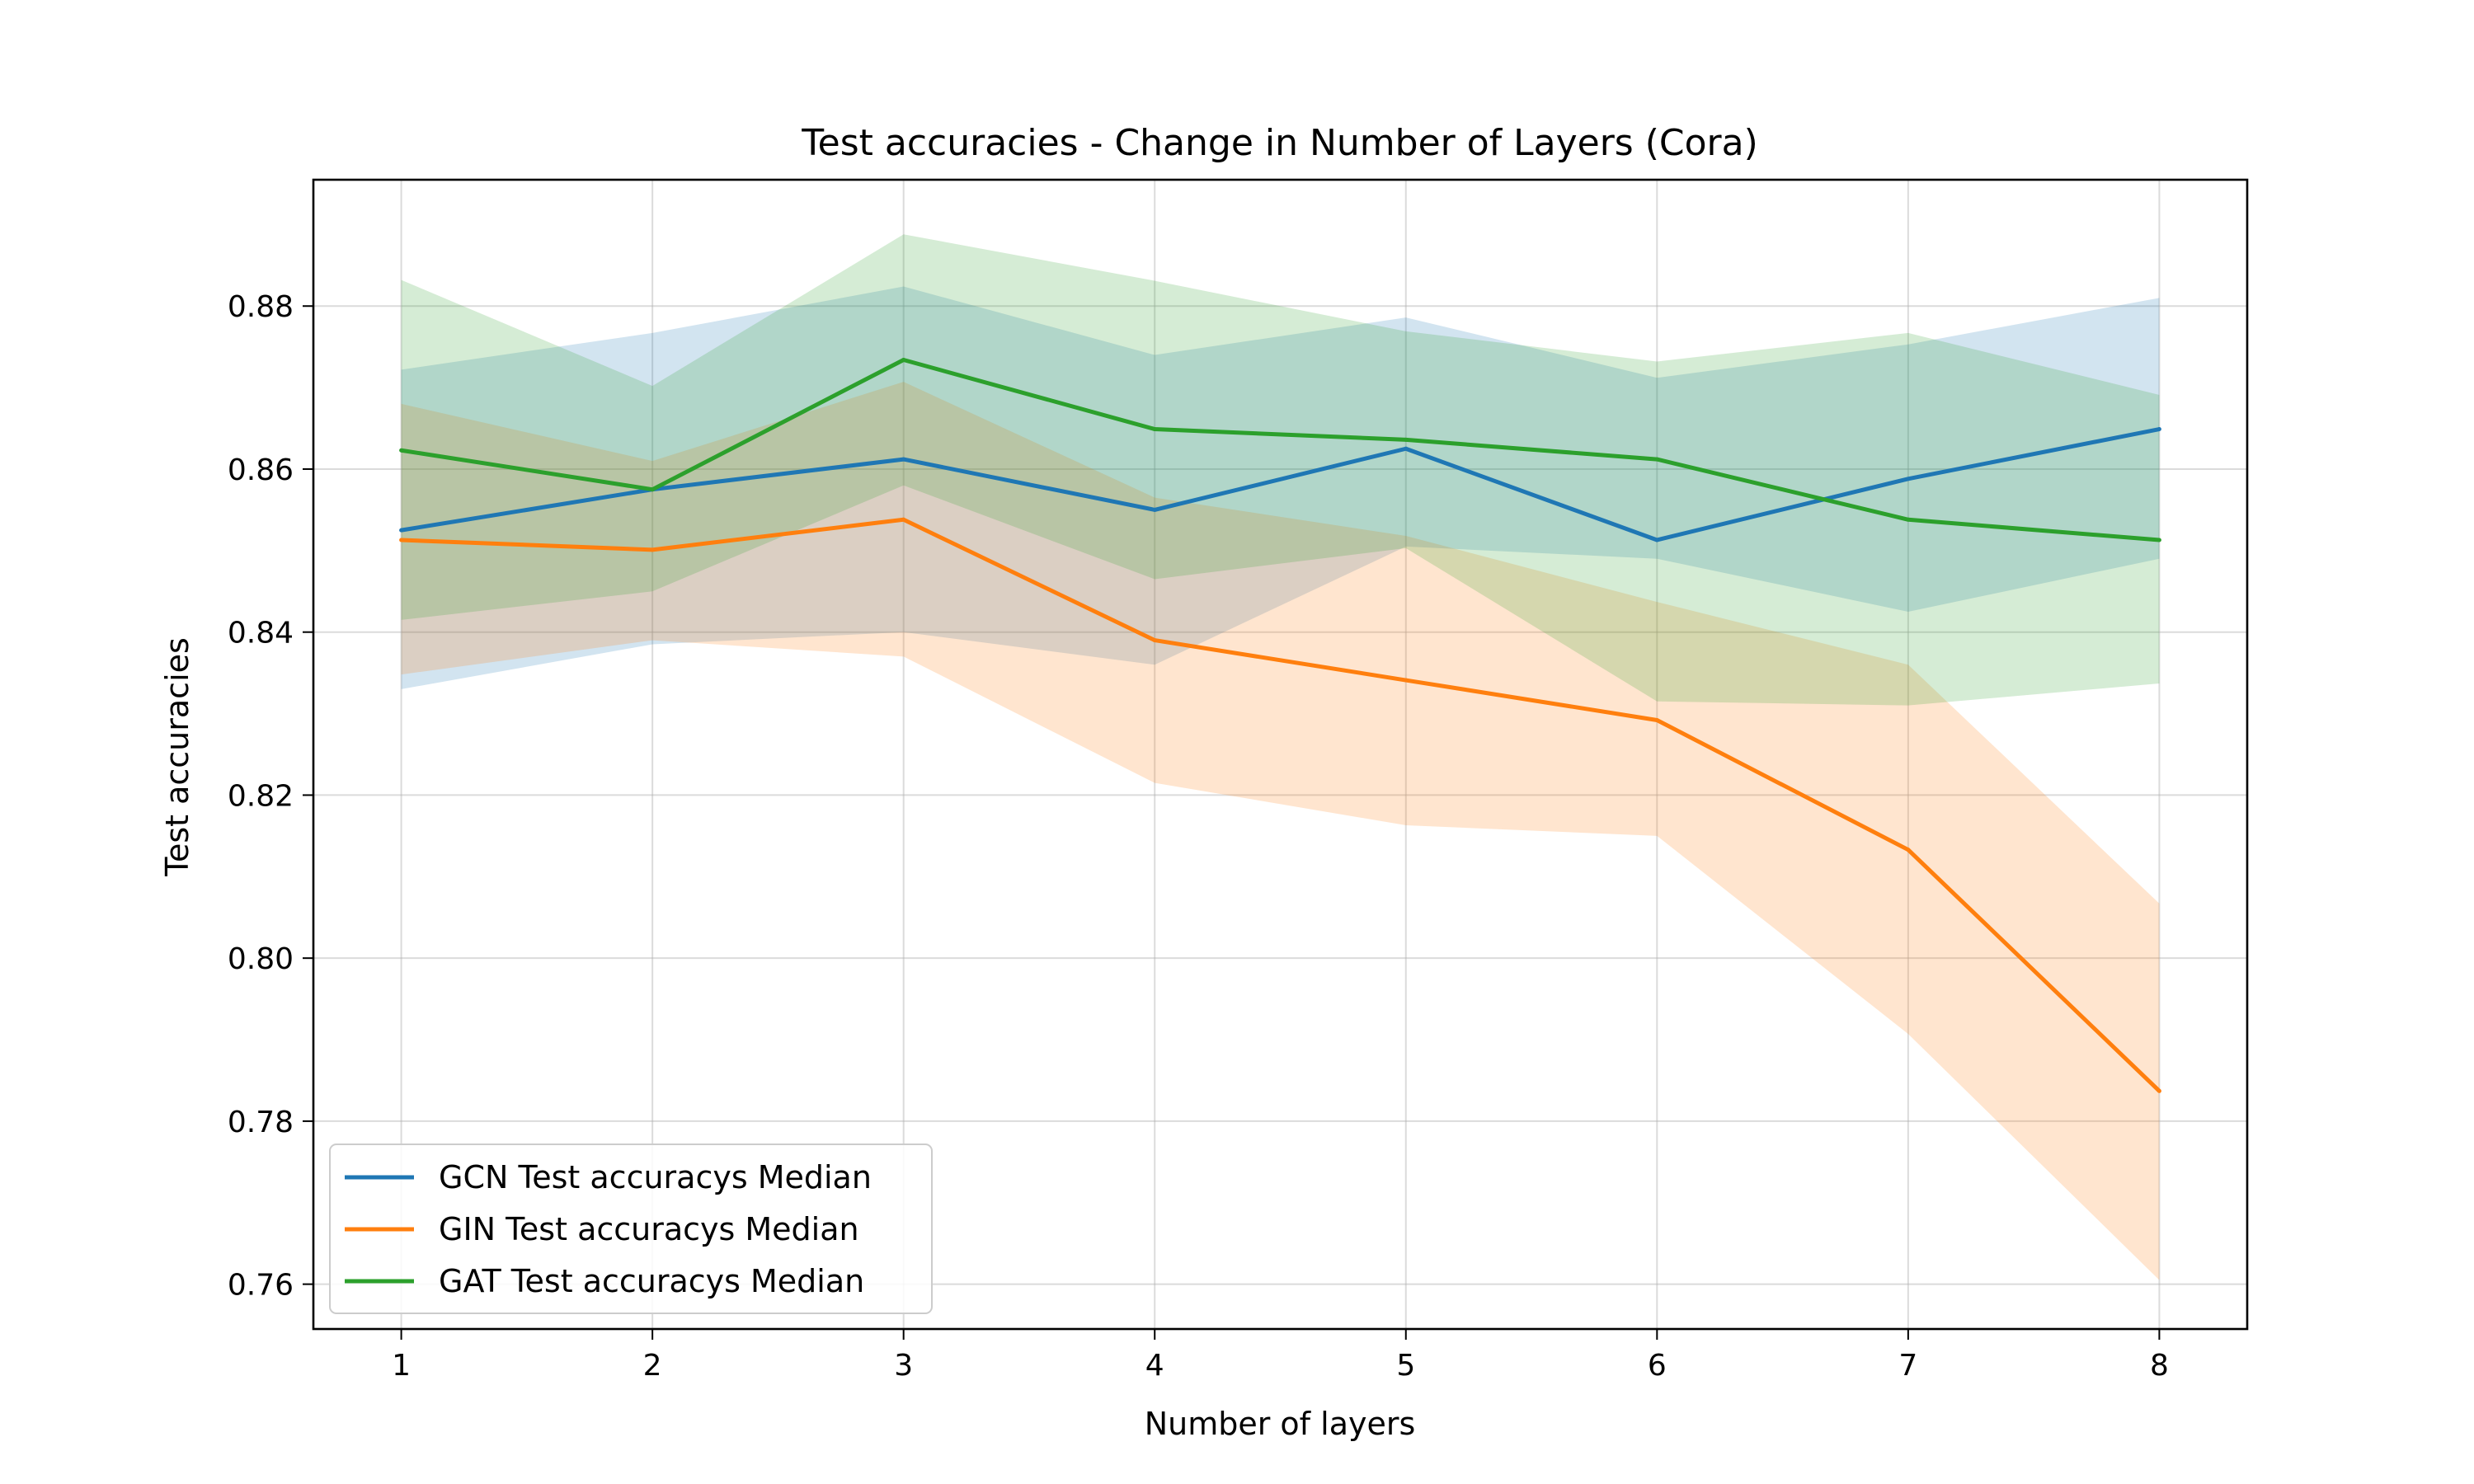  I want to click on legend-label: GAT Test accuracys Median, so click(651, 1281).